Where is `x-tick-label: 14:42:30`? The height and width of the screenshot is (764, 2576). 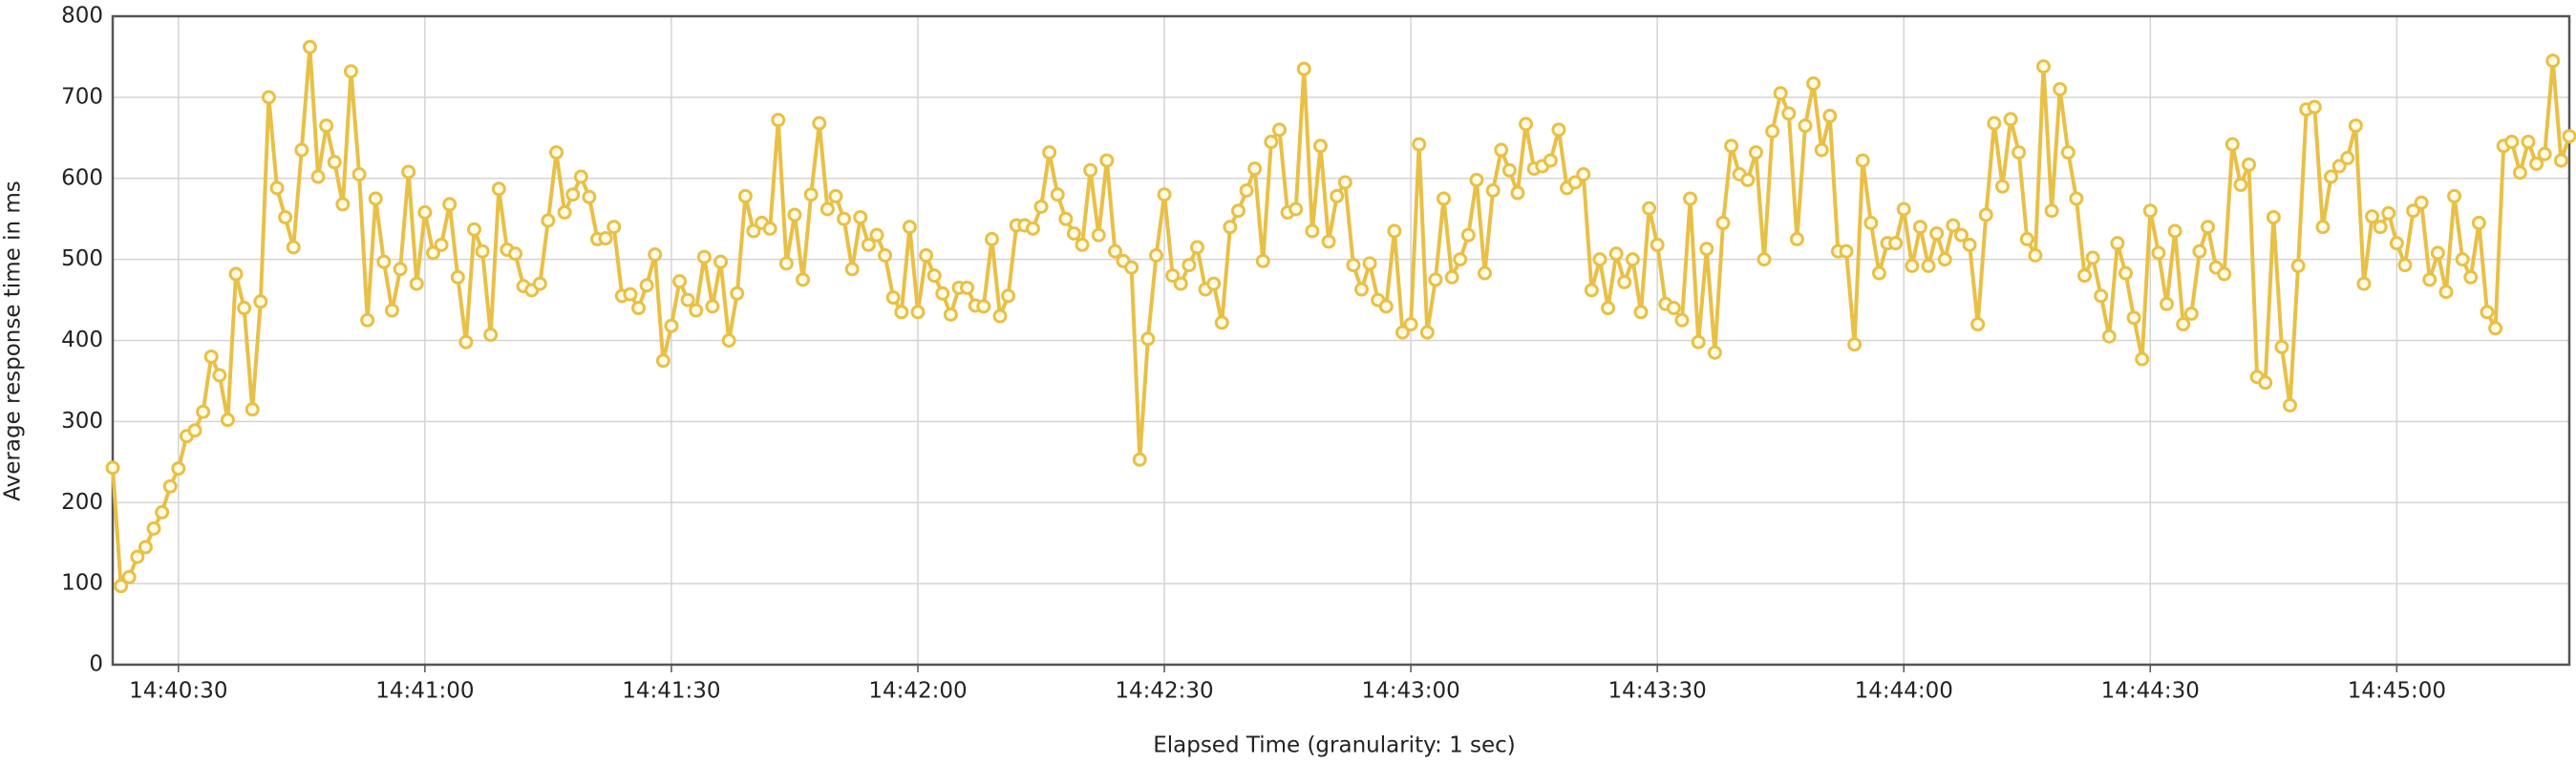
x-tick-label: 14:42:30 is located at coordinates (1164, 691).